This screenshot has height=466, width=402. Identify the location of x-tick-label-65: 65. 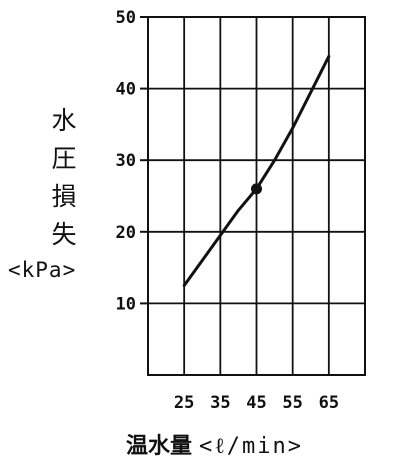
(329, 403).